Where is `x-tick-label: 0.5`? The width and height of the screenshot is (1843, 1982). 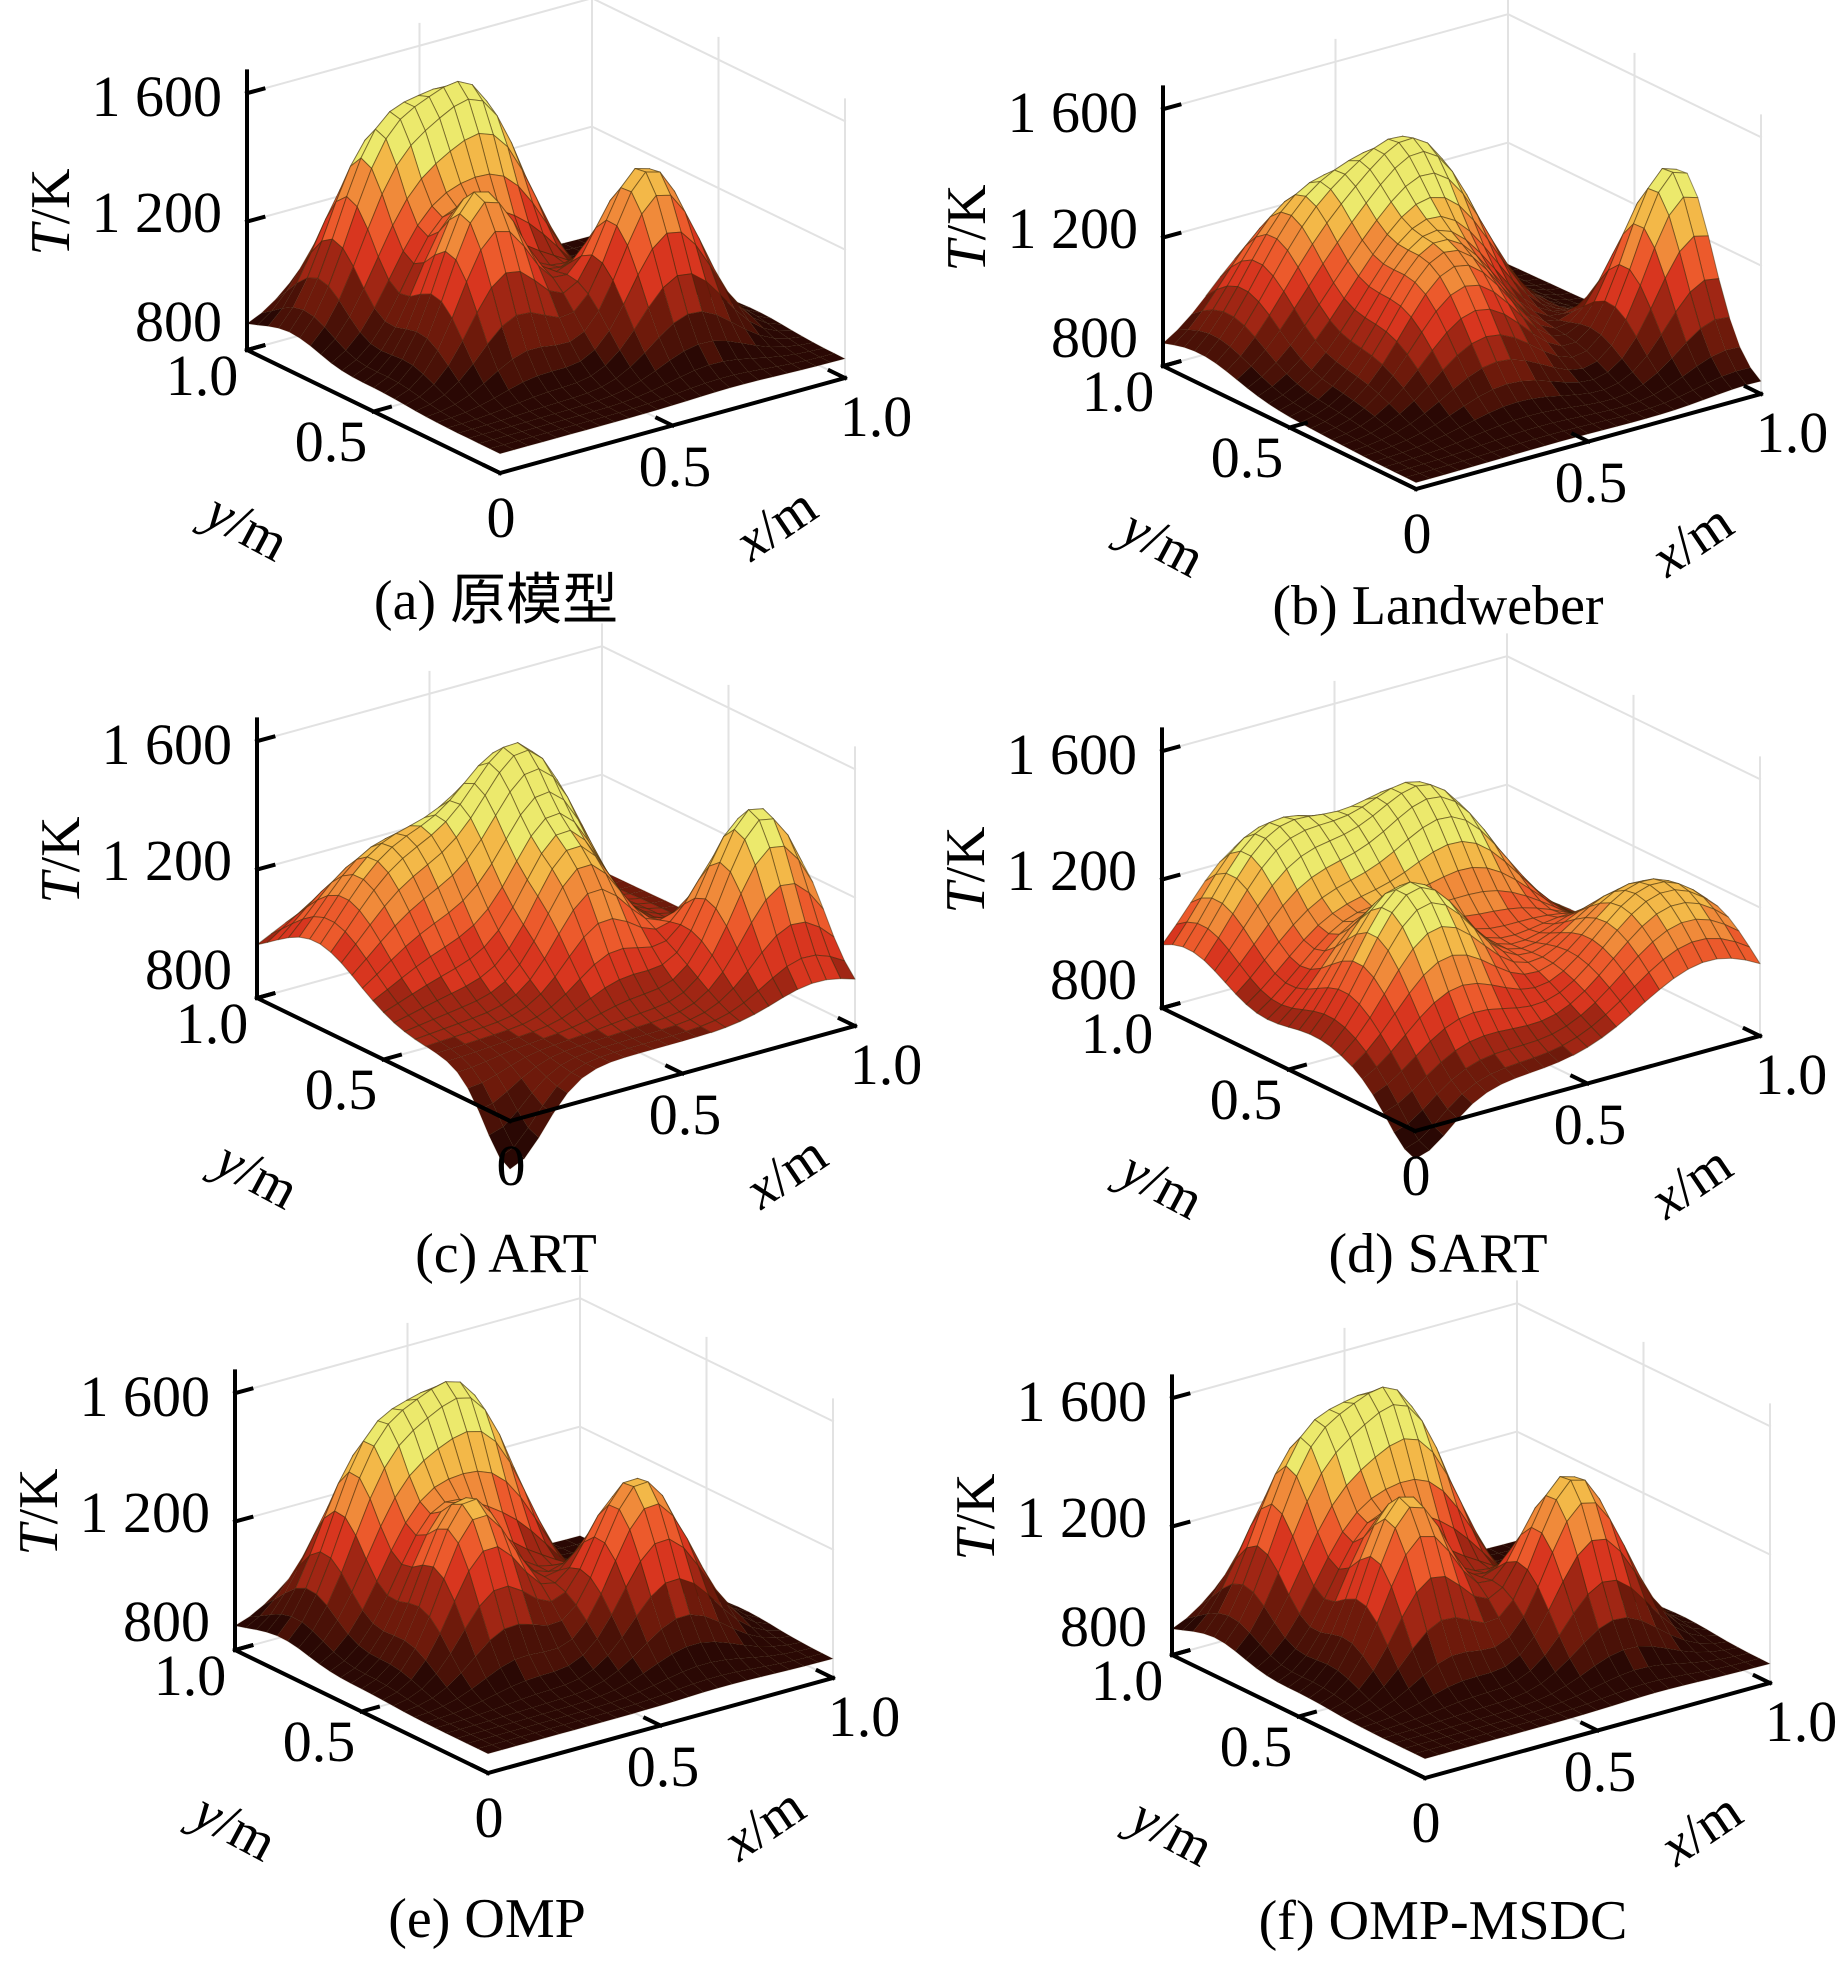
x-tick-label: 0.5 is located at coordinates (663, 1766).